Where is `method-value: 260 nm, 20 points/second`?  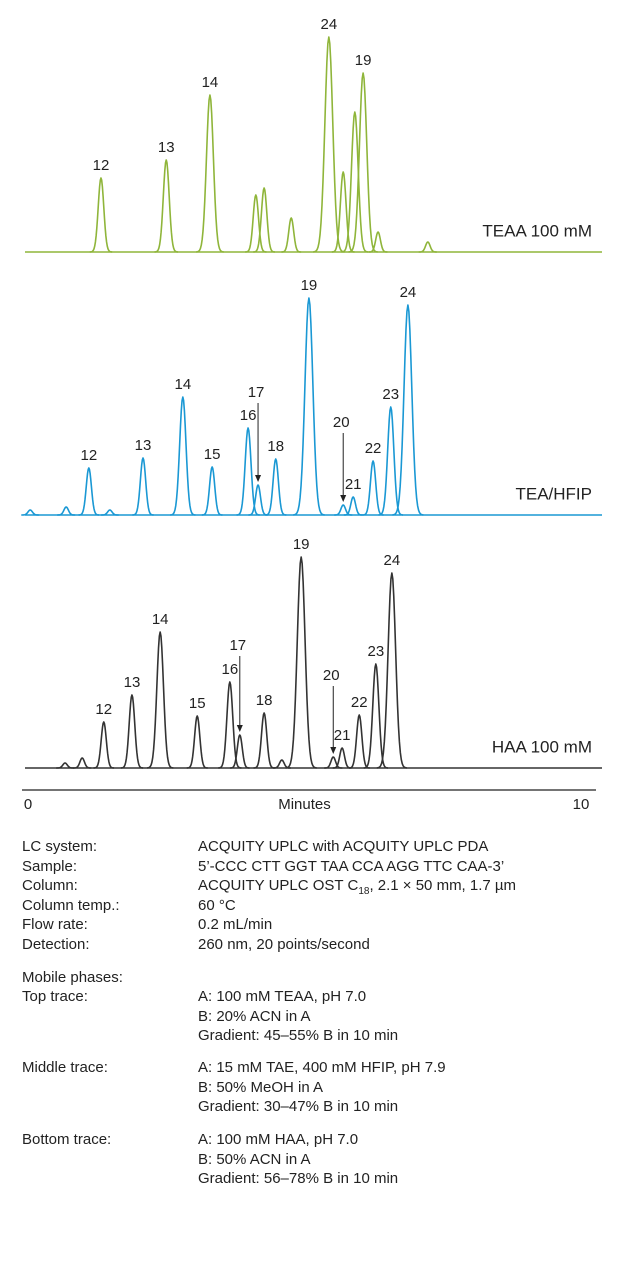 method-value: 260 nm, 20 points/second is located at coordinates (284, 944).